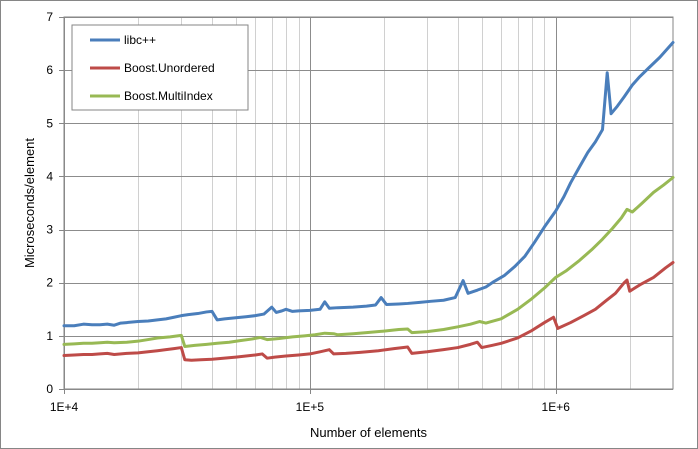 This screenshot has height=449, width=698. Describe the element at coordinates (556, 407) in the screenshot. I see `x-tick-label: 1E+6` at that location.